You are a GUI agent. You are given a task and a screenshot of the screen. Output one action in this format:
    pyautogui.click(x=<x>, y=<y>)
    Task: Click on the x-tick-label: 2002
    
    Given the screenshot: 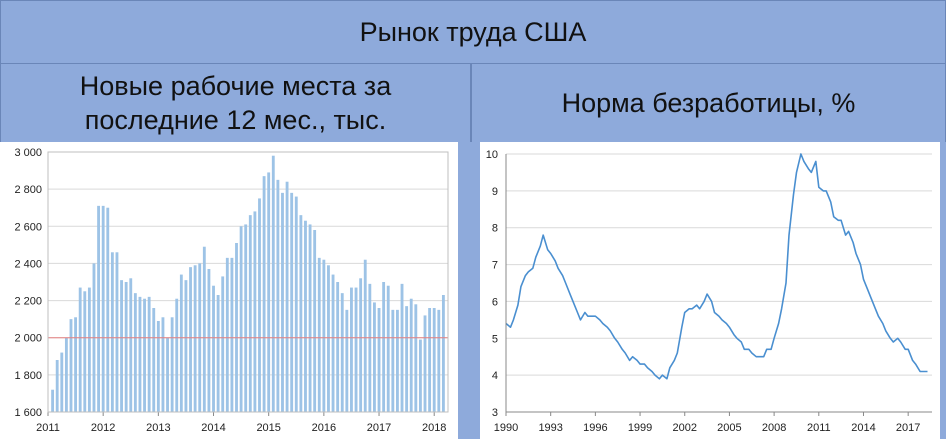 What is the action you would take?
    pyautogui.click(x=684, y=428)
    